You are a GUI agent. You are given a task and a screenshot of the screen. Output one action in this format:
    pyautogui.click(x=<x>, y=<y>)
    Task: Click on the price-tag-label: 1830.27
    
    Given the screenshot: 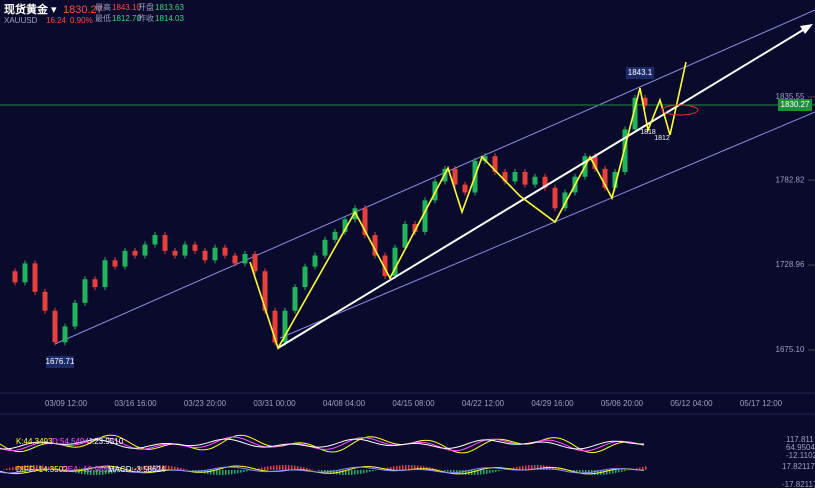 What is the action you would take?
    pyautogui.click(x=795, y=104)
    